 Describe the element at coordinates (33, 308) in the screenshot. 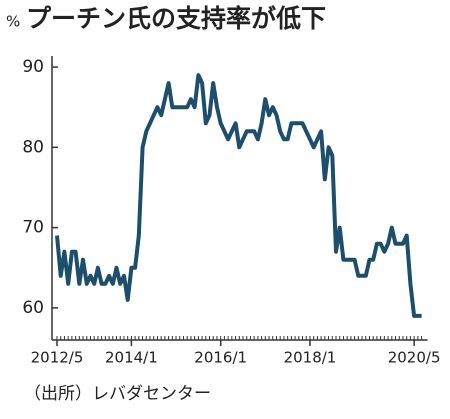

I see `y-tick-label: 60` at that location.